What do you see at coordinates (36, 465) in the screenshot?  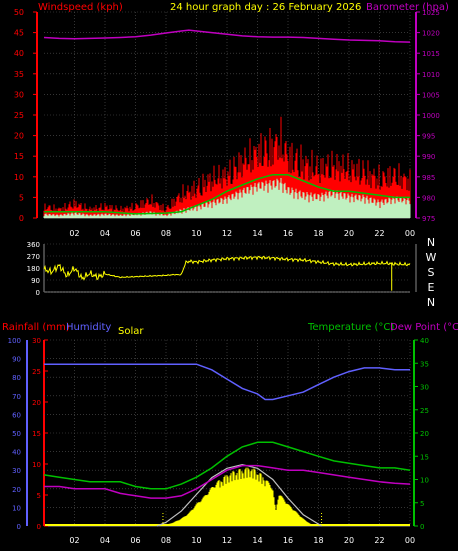 I see `rainfall-tick-label: 10` at bounding box center [36, 465].